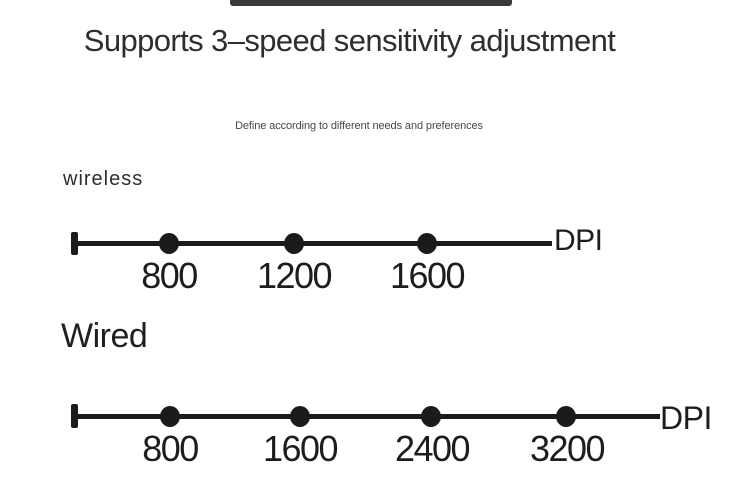 This screenshot has width=731, height=478. I want to click on wireless-dpi-value: 1200, so click(294, 275).